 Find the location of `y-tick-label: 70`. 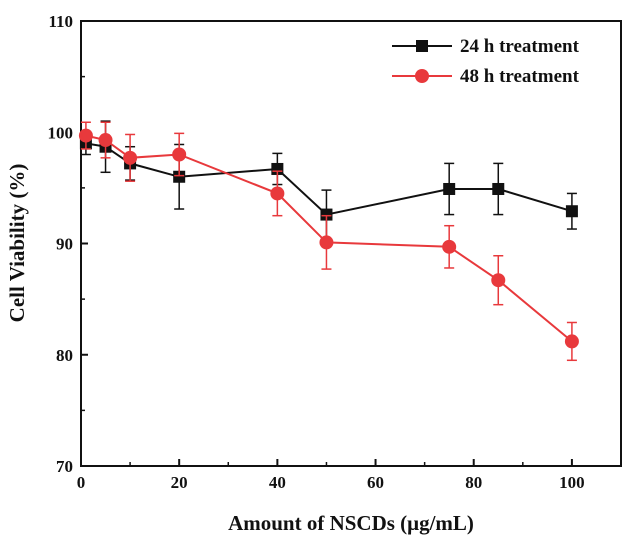

y-tick-label: 70 is located at coordinates (64, 466).